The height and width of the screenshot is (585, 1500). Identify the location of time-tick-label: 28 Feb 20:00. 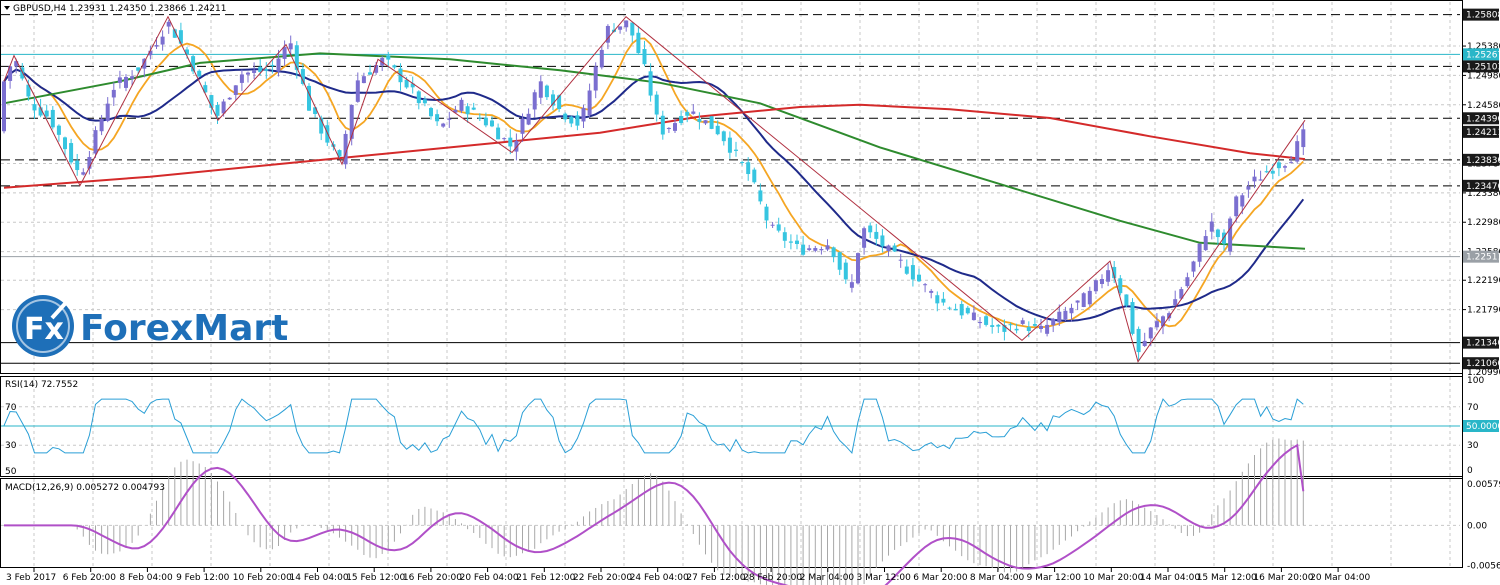
(772, 578).